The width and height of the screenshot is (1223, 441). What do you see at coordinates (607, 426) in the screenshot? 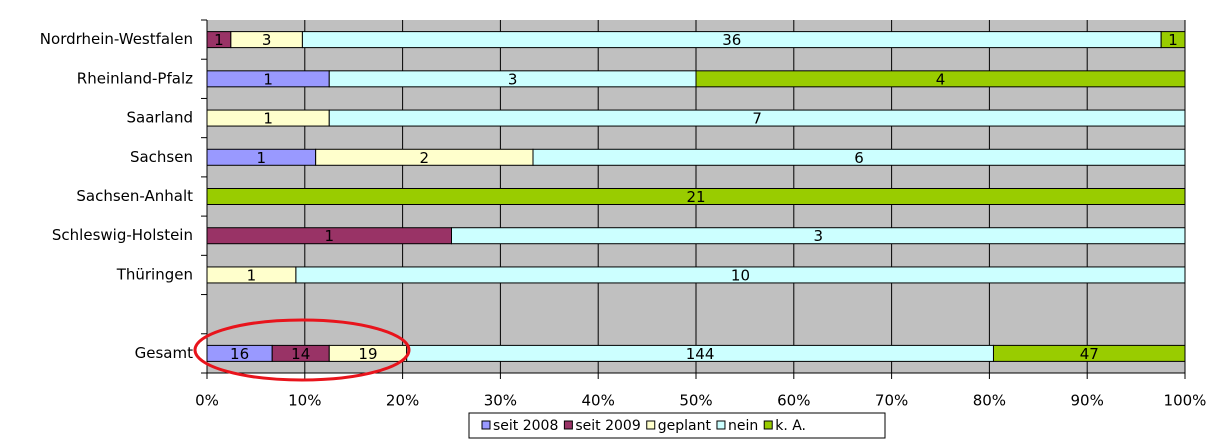
I see `legend-label: seit 2009` at bounding box center [607, 426].